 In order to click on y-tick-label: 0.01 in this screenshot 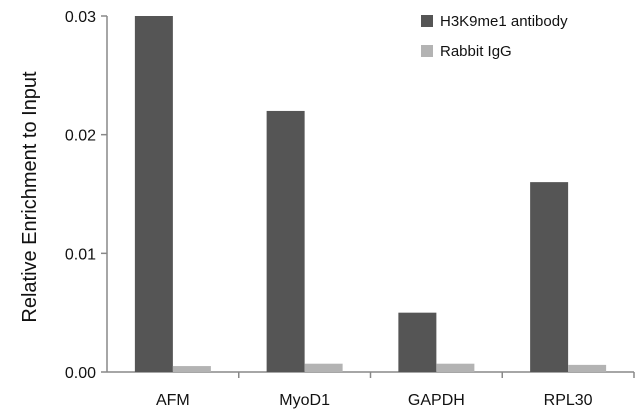, I will do `click(80, 254)`.